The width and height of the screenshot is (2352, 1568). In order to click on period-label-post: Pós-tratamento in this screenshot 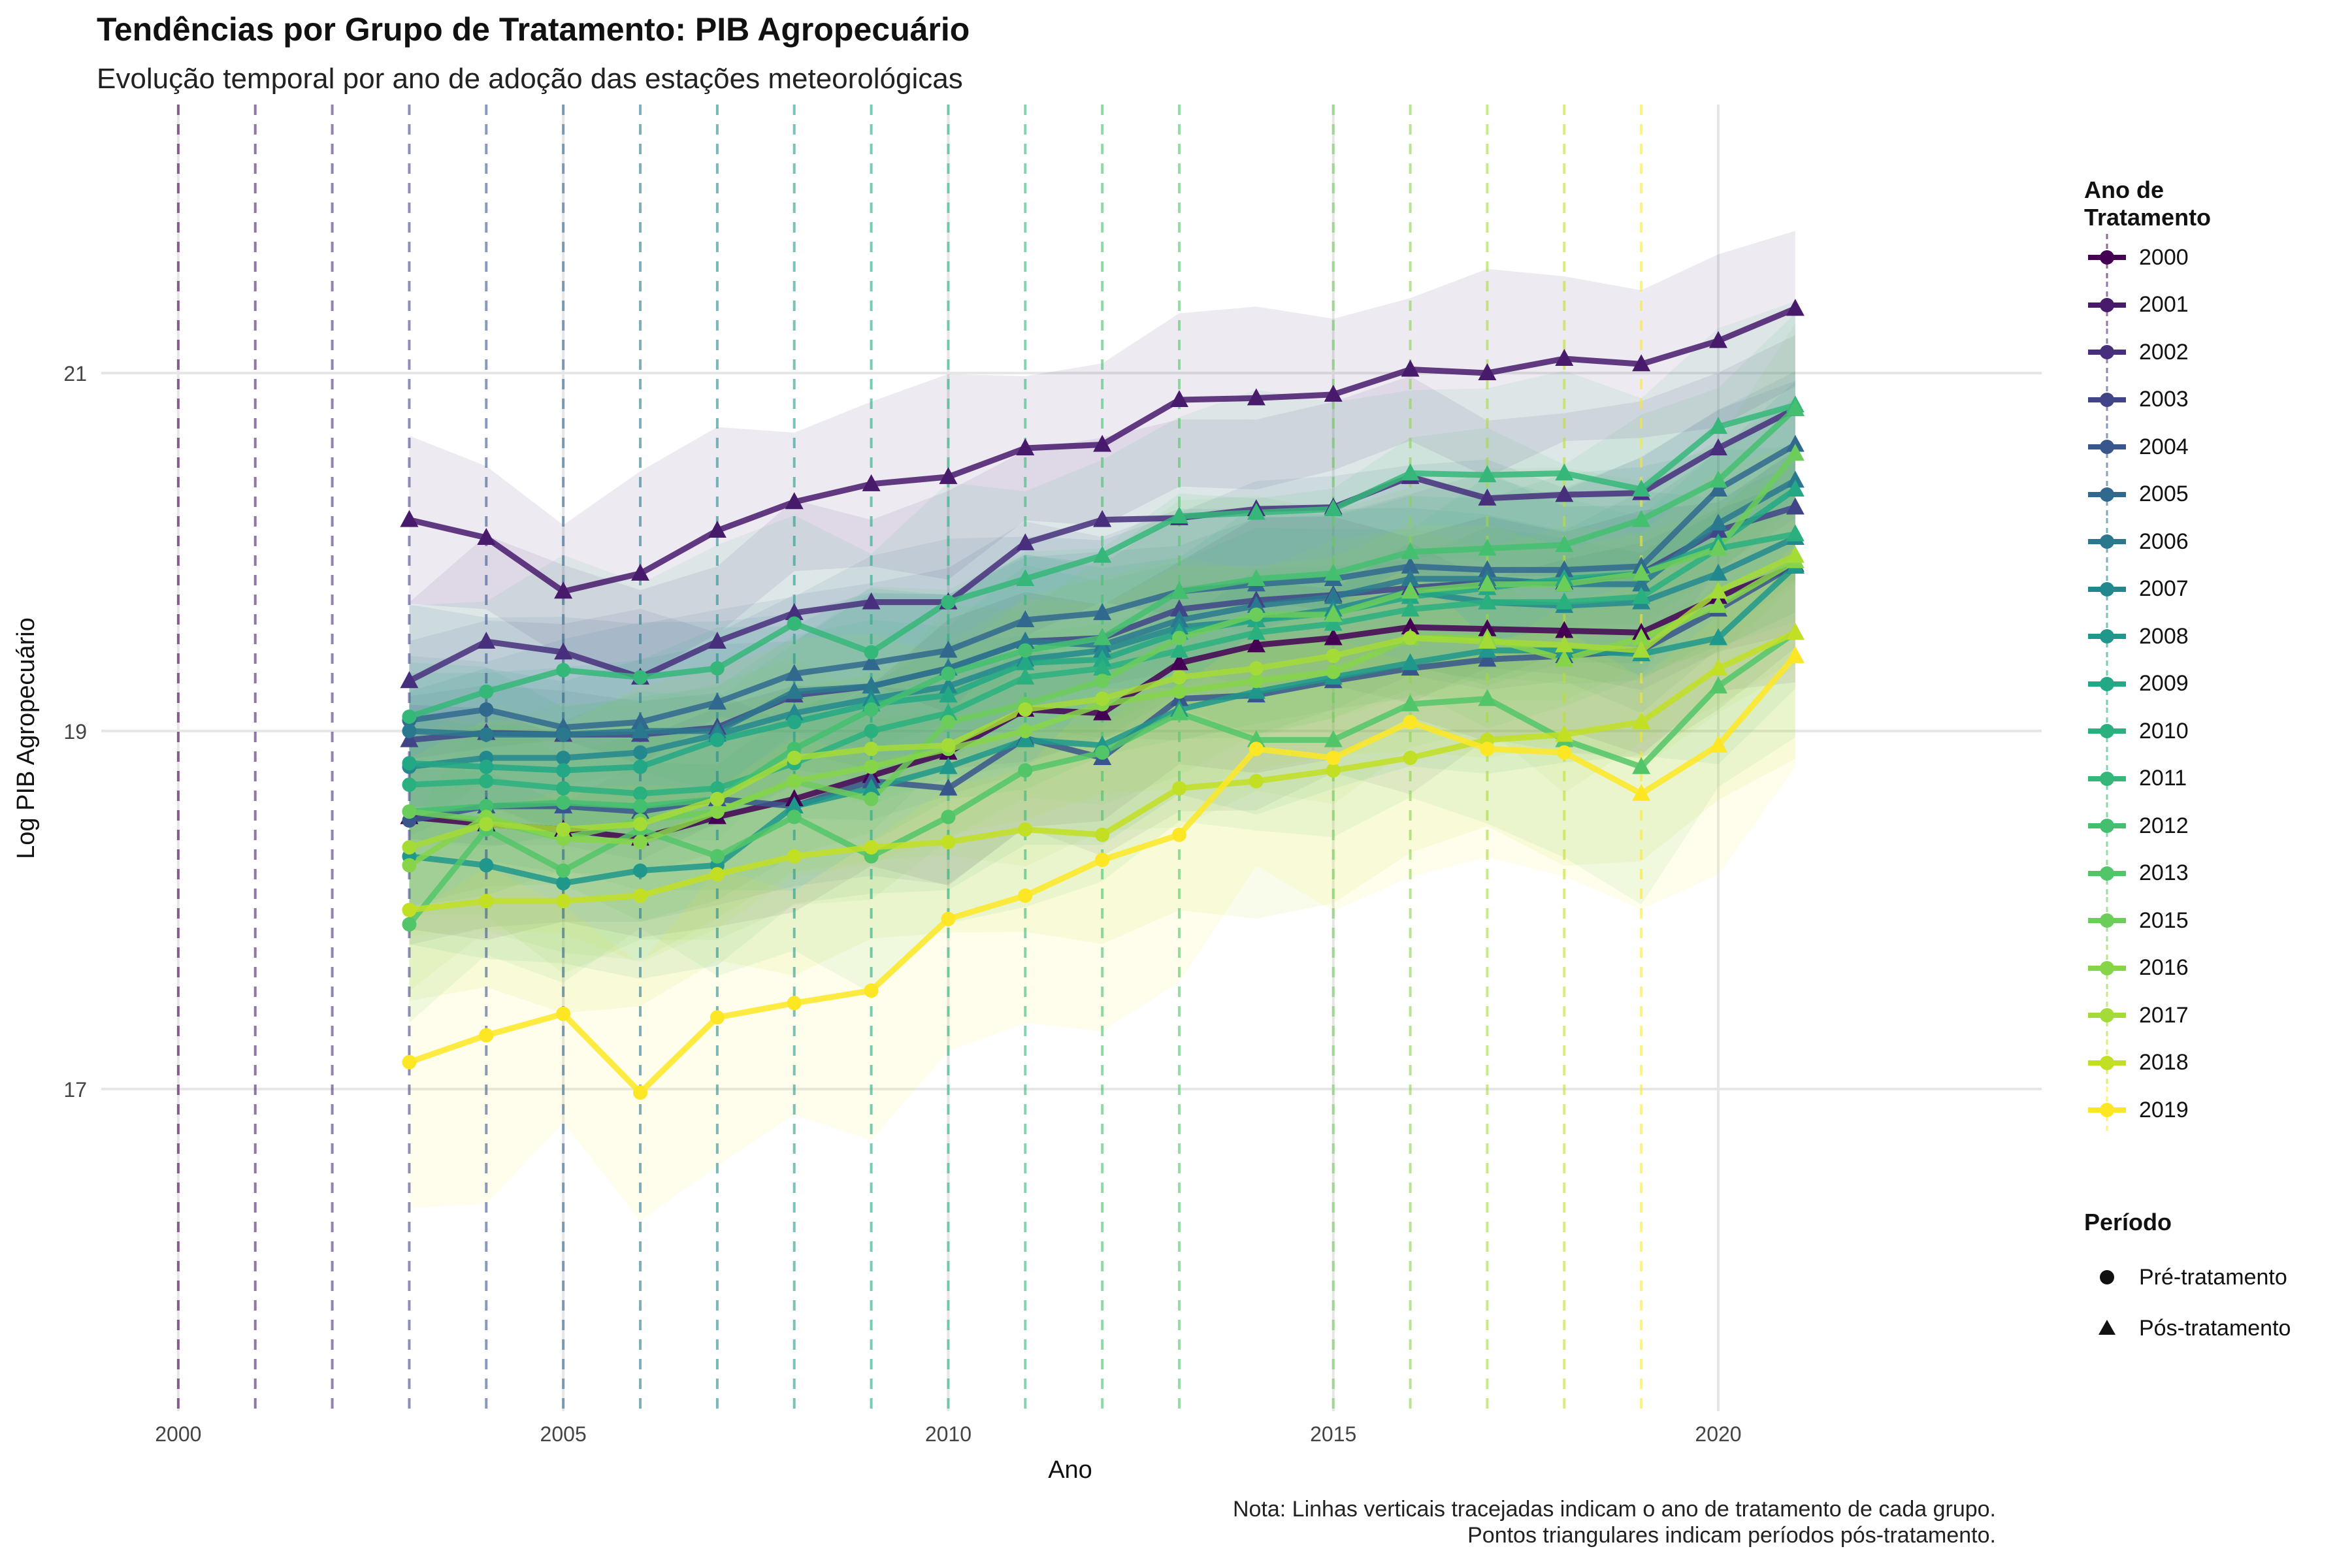, I will do `click(2215, 1328)`.